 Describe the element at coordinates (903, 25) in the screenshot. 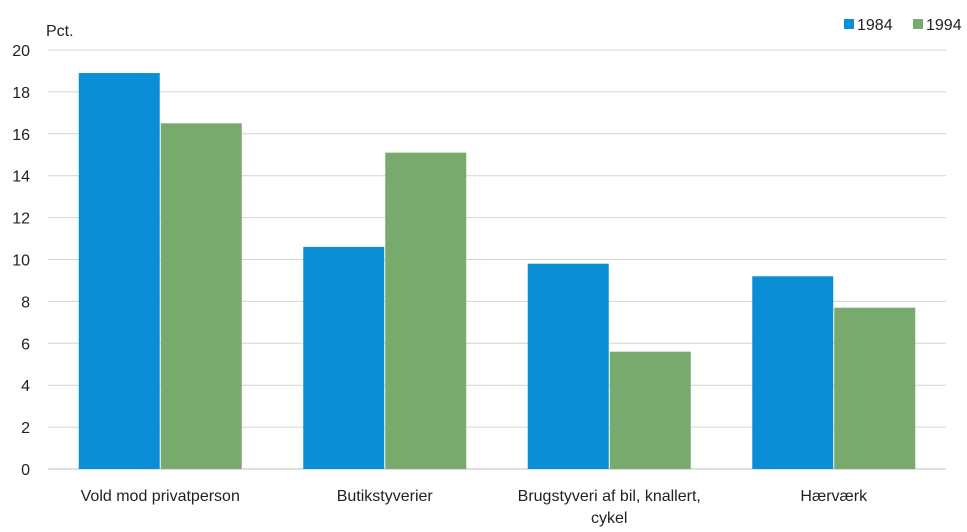

I see `legend: 1984 1994` at that location.